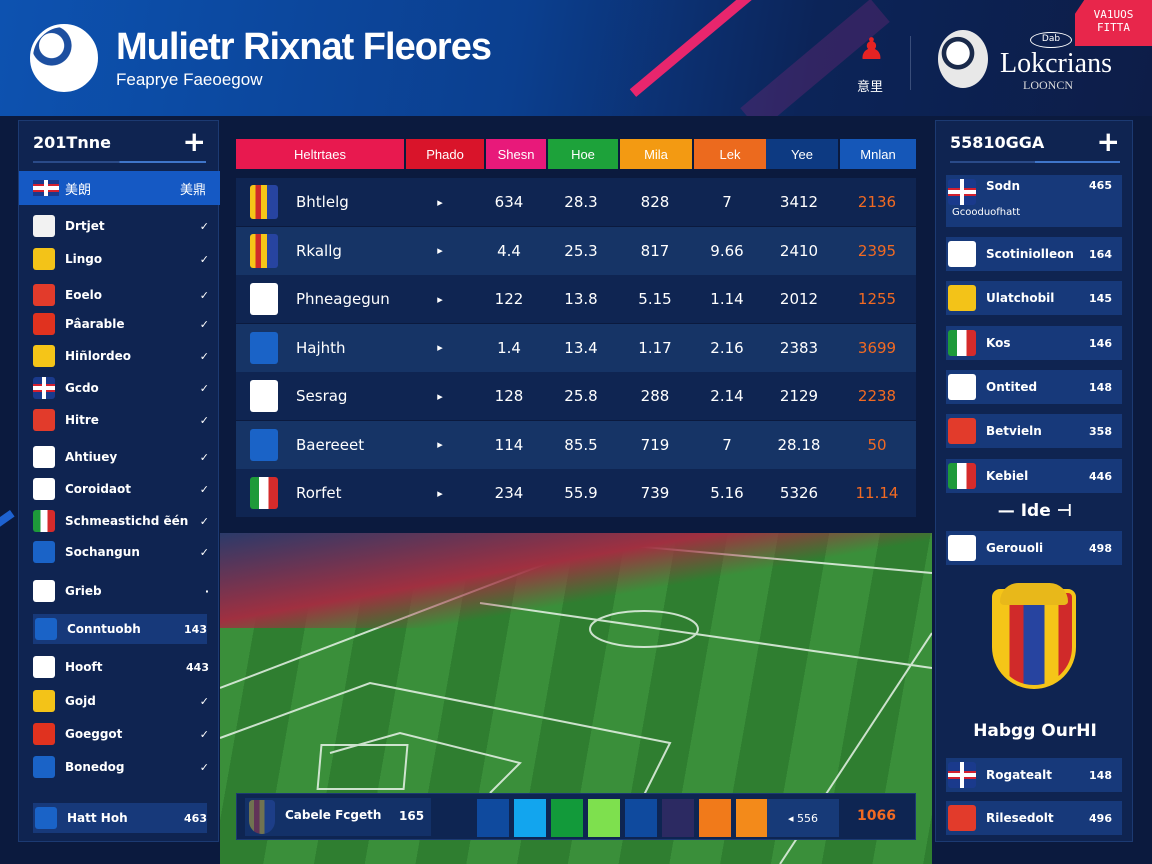 Image resolution: width=1152 pixels, height=864 pixels. What do you see at coordinates (516, 154) in the screenshot?
I see `column-header: Shesn` at bounding box center [516, 154].